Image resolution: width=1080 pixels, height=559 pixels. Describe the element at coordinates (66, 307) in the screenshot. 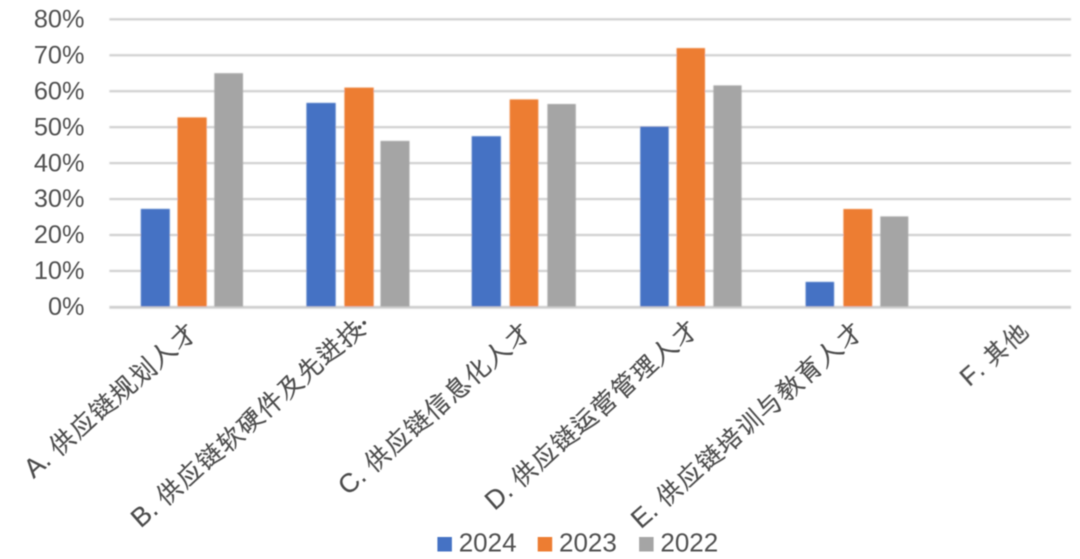

I see `svg-text: 0%` at that location.